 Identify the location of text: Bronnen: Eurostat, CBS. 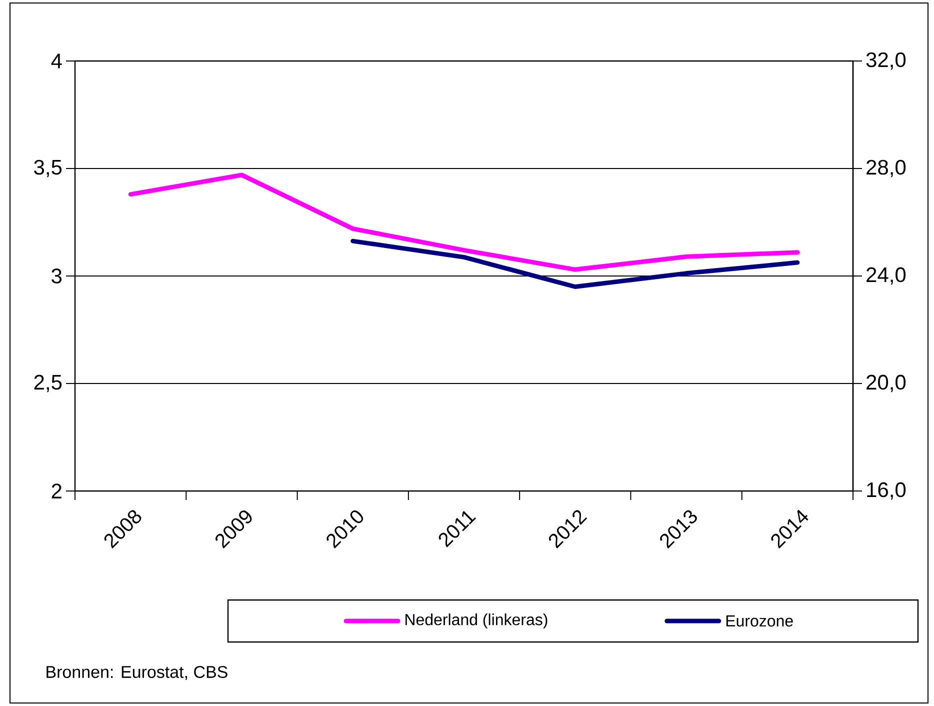
(137, 673).